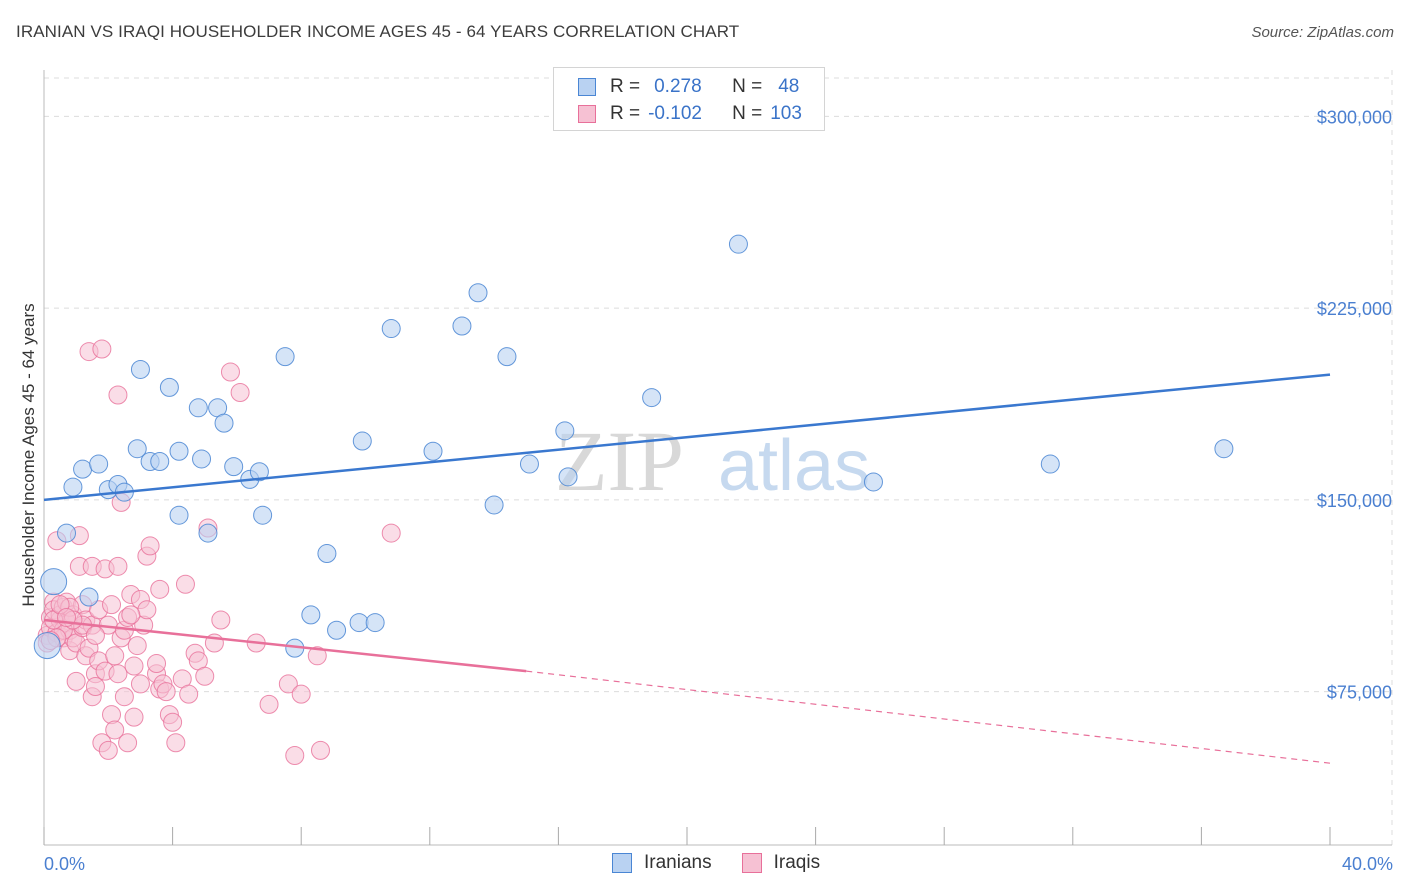 Image resolution: width=1406 pixels, height=892 pixels. What do you see at coordinates (797, 862) in the screenshot?
I see `legend-label-iraqis: Iraqis` at bounding box center [797, 862].